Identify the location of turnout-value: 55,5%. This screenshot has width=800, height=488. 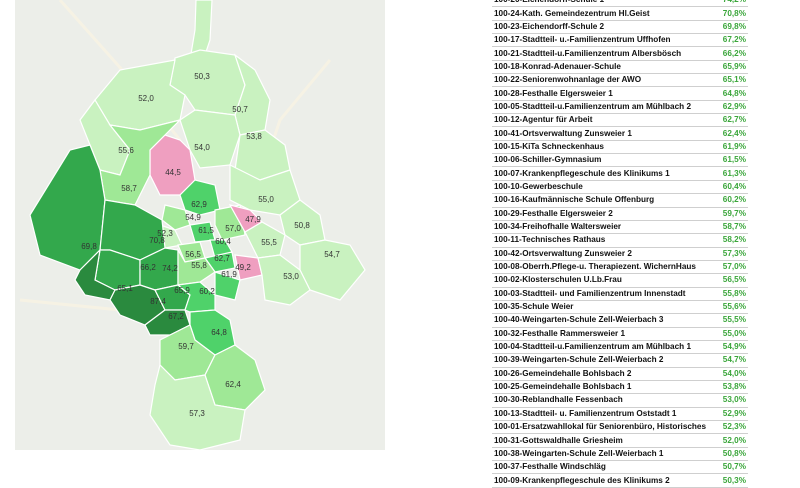
(728, 320).